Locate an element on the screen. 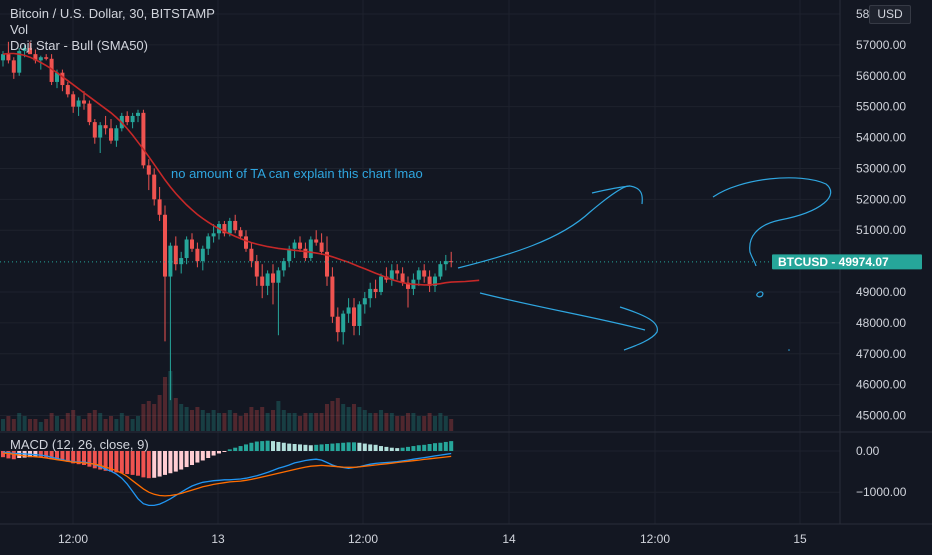 The image size is (932, 555). price-tick-label: 53000.00 is located at coordinates (881, 168).